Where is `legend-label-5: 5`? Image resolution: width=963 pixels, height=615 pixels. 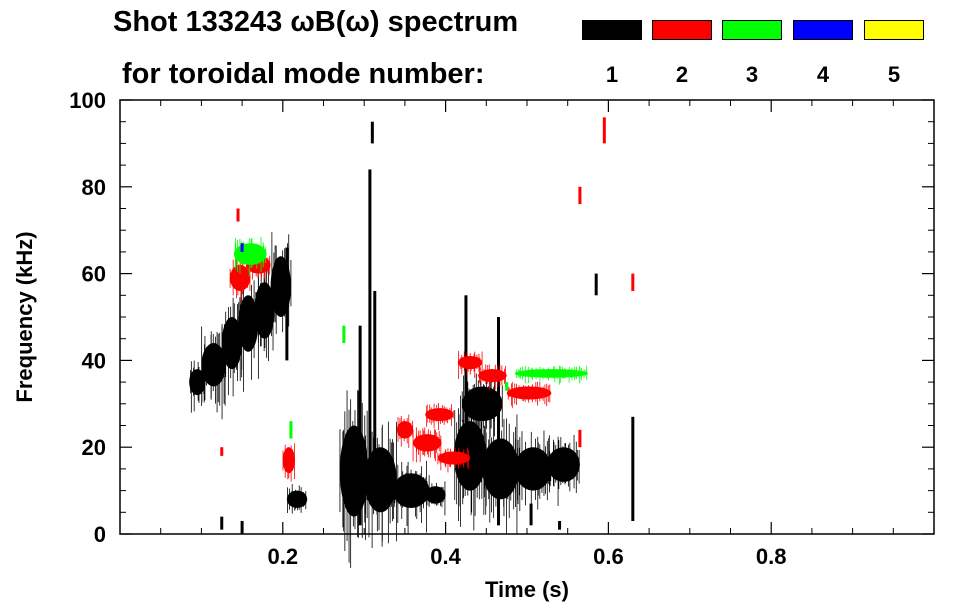
legend-label-5: 5 is located at coordinates (894, 74).